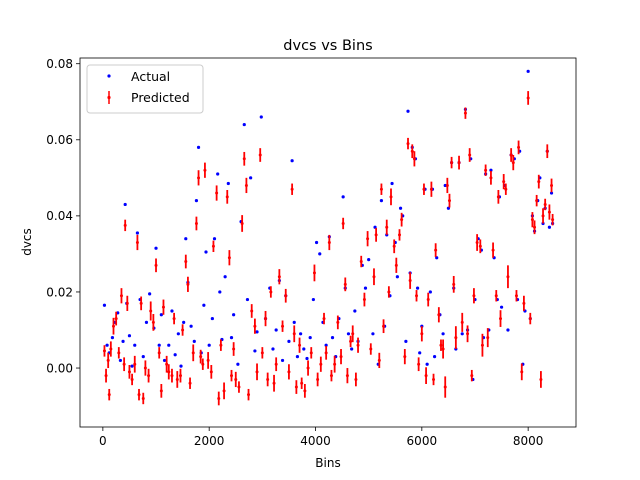  I want to click on y-tick-label: 0.06, so click(59, 140).